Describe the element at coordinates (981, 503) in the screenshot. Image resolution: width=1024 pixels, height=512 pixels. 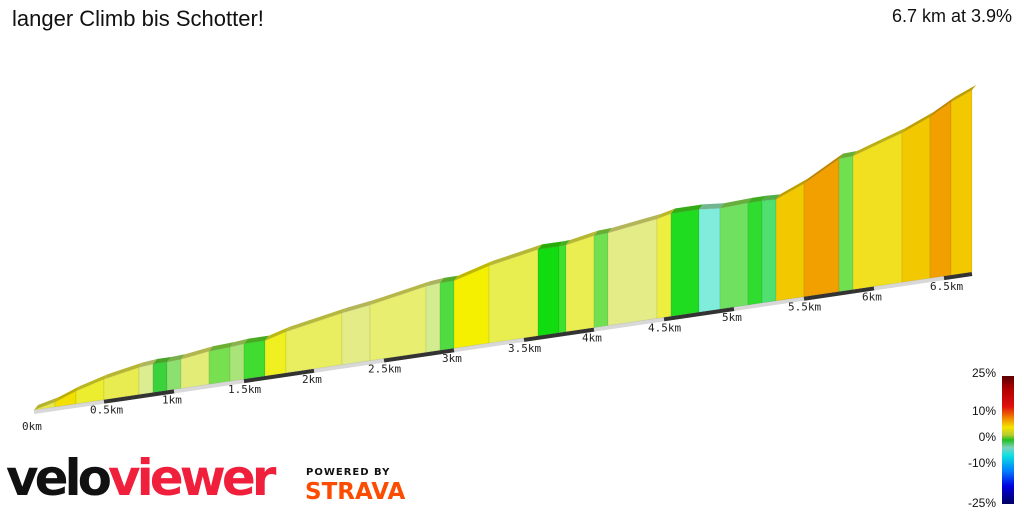
I see `legend-label-neg25: -25%` at that location.